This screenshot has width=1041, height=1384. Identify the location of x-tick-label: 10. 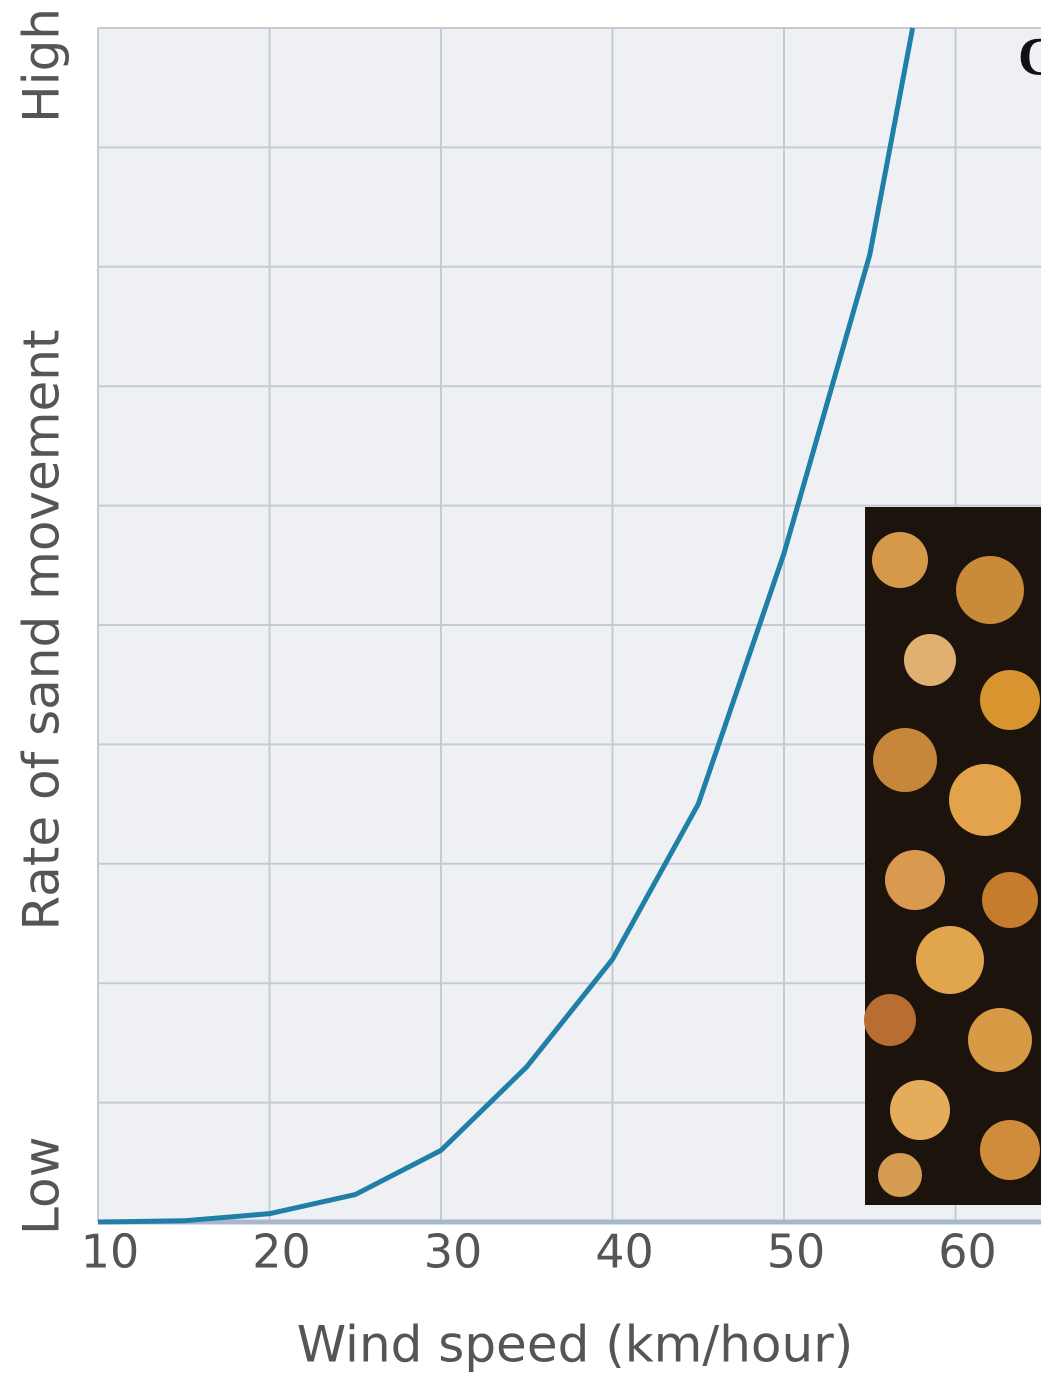
(110, 1252).